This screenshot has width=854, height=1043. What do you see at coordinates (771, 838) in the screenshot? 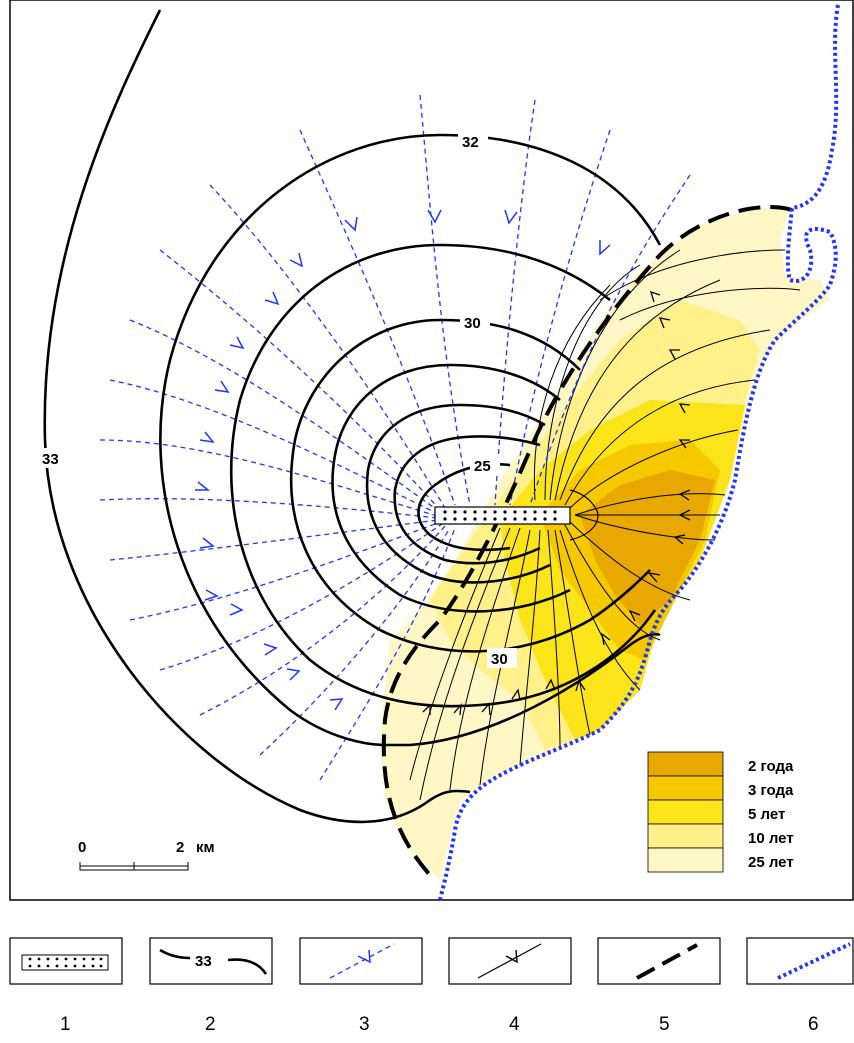
I see `legend-label-10-years: 10 лет` at bounding box center [771, 838].